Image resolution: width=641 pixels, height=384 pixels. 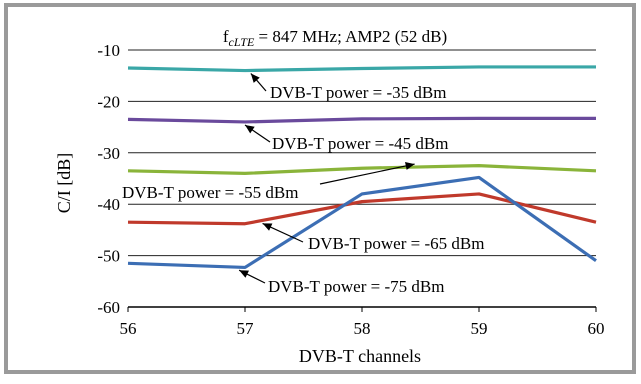 I want to click on series-annotation-label: DVB-T power = -35 dBm, so click(x=358, y=92).